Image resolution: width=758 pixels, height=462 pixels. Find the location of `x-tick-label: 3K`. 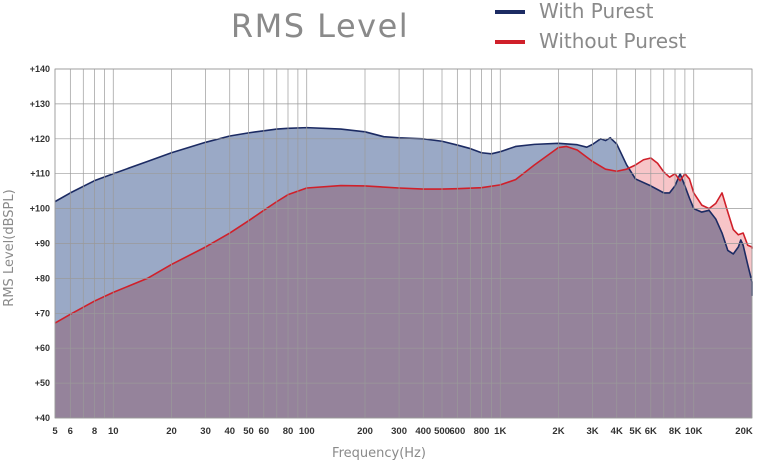

x-tick-label: 3K is located at coordinates (592, 431).